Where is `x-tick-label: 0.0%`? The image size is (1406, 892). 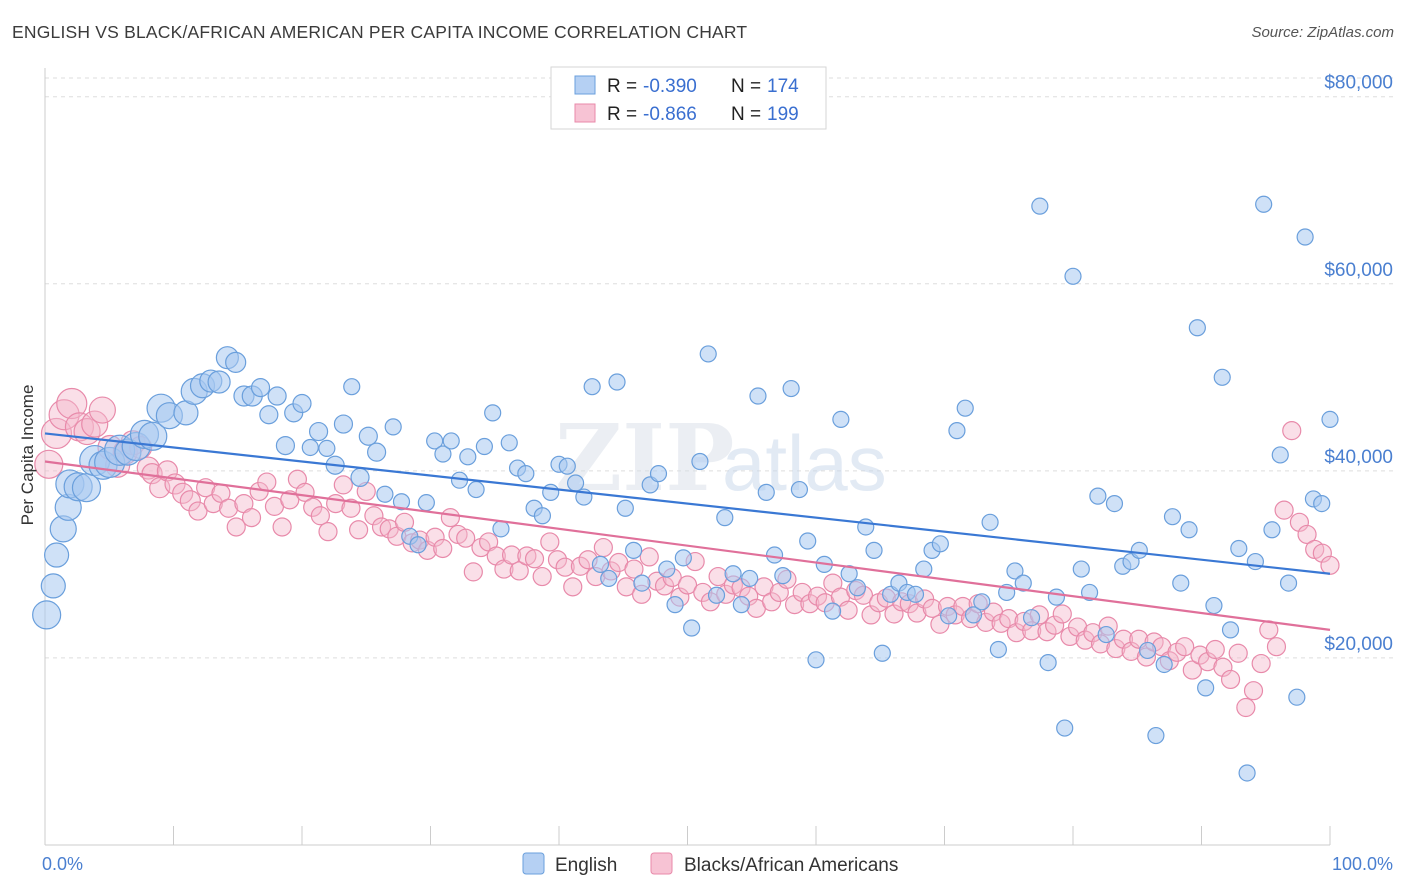 x-tick-label: 0.0% is located at coordinates (62, 864).